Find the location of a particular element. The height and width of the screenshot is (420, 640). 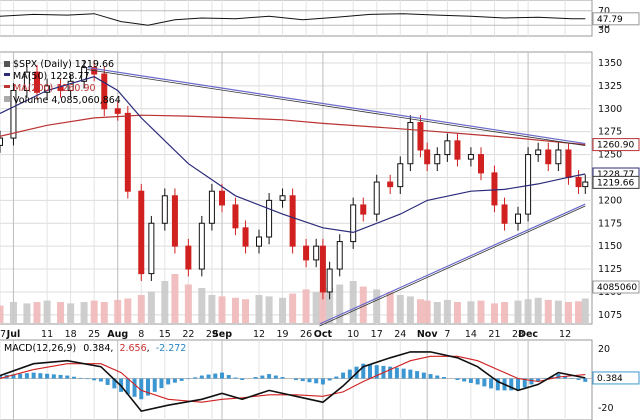

time-tick-label: 17 is located at coordinates (377, 334).